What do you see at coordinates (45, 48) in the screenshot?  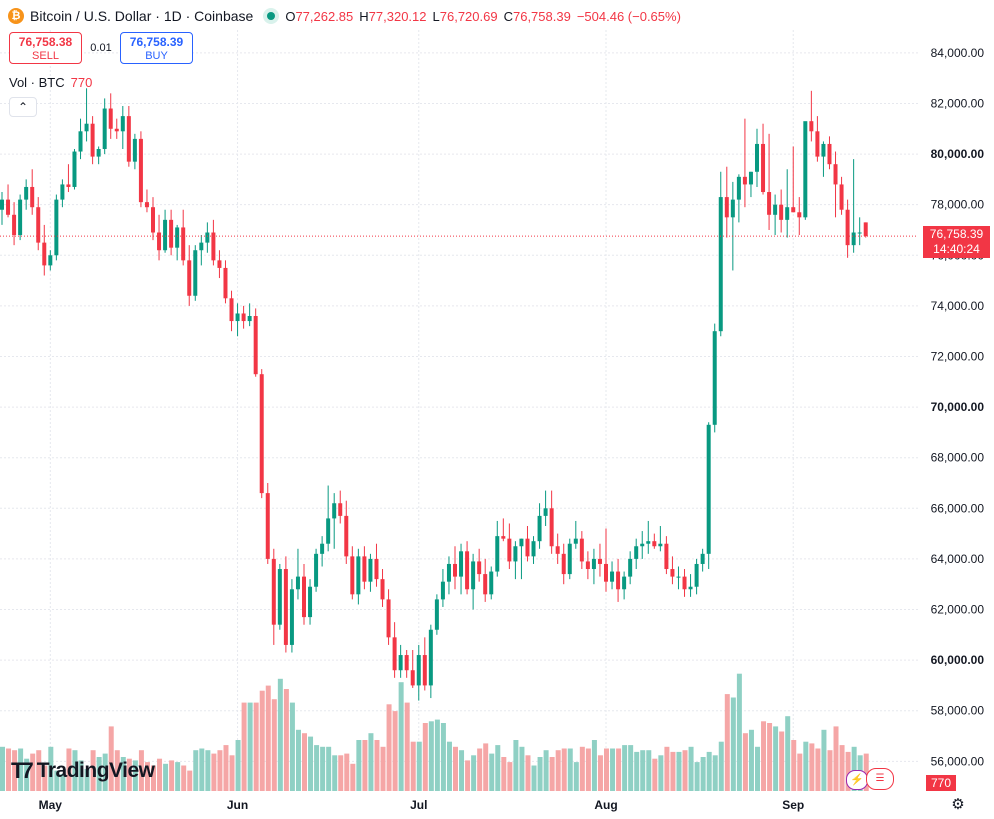 I see `sell-button: 76,758.38 SELL` at bounding box center [45, 48].